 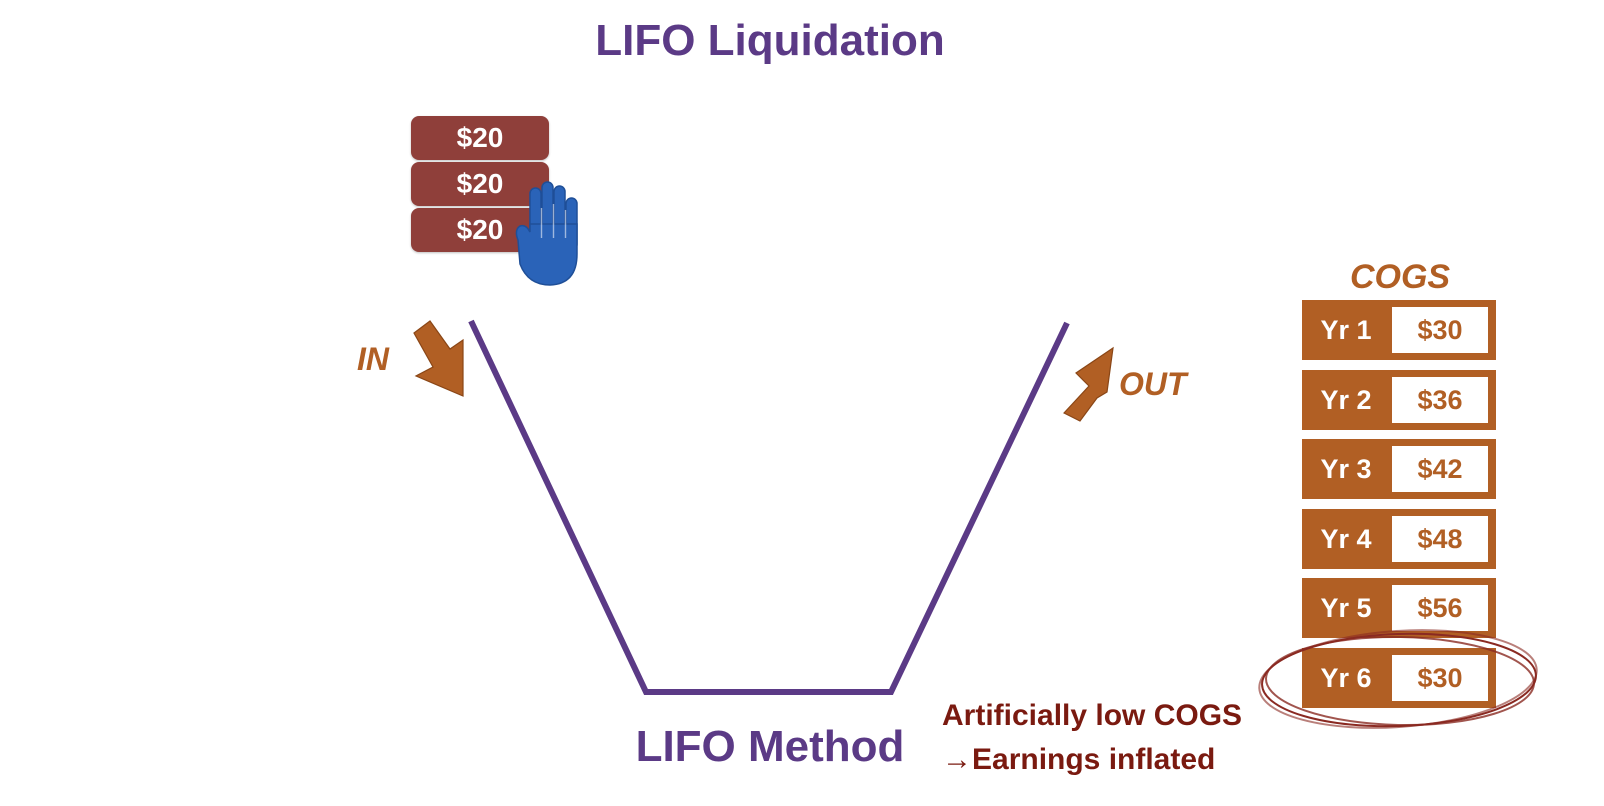 What do you see at coordinates (770, 40) in the screenshot?
I see `page-title: LIFO Liquidation` at bounding box center [770, 40].